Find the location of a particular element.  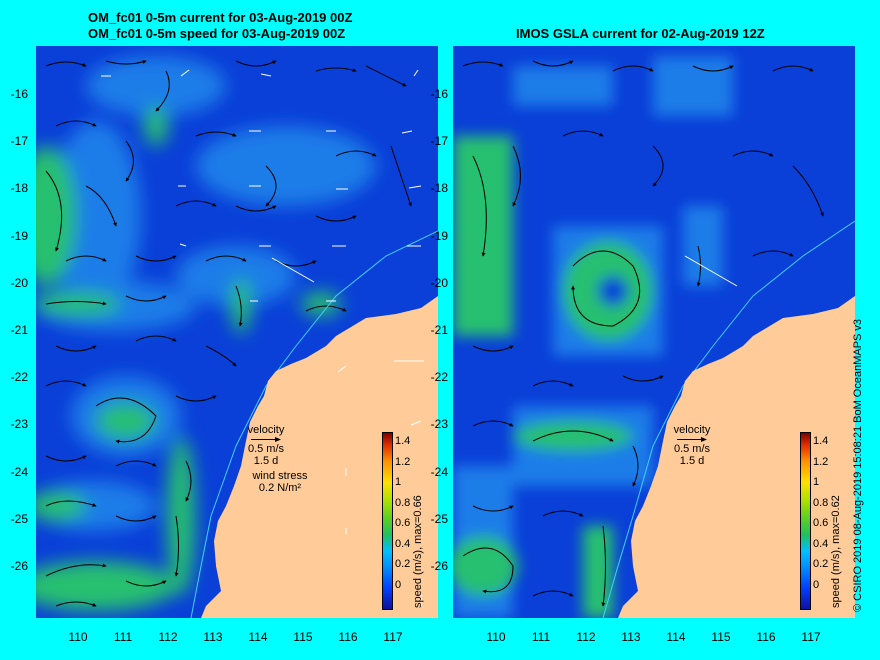

legend-wind-label: wind stress is located at coordinates (280, 476).